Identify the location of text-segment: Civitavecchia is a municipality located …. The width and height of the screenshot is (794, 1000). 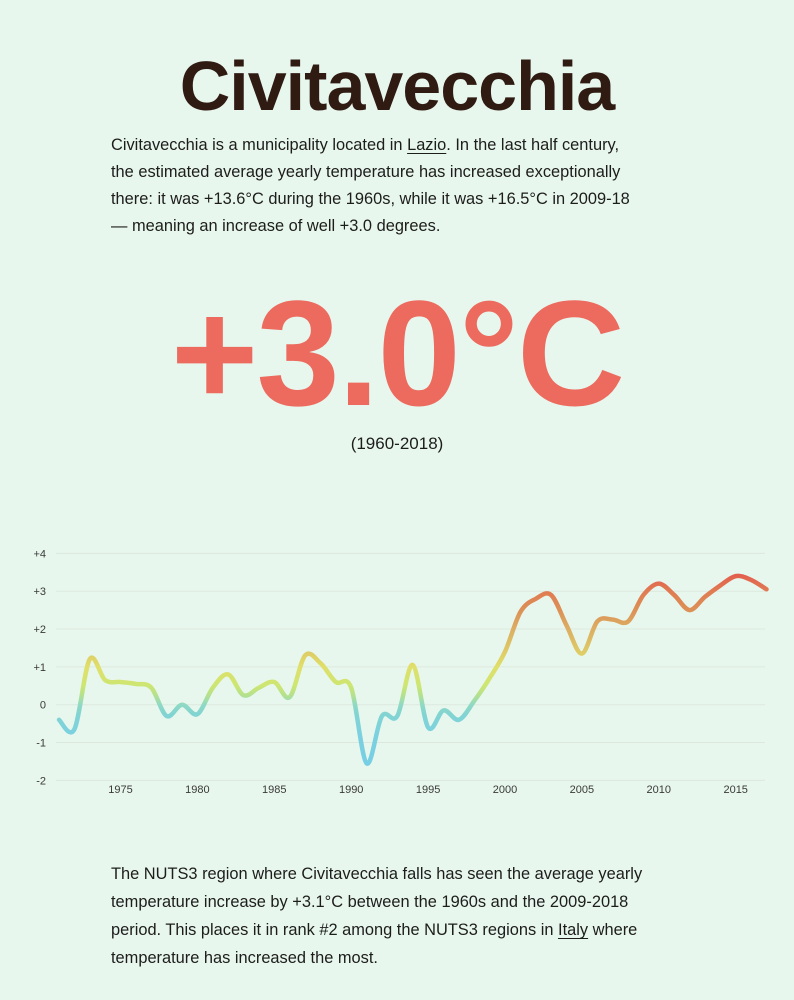
(259, 145).